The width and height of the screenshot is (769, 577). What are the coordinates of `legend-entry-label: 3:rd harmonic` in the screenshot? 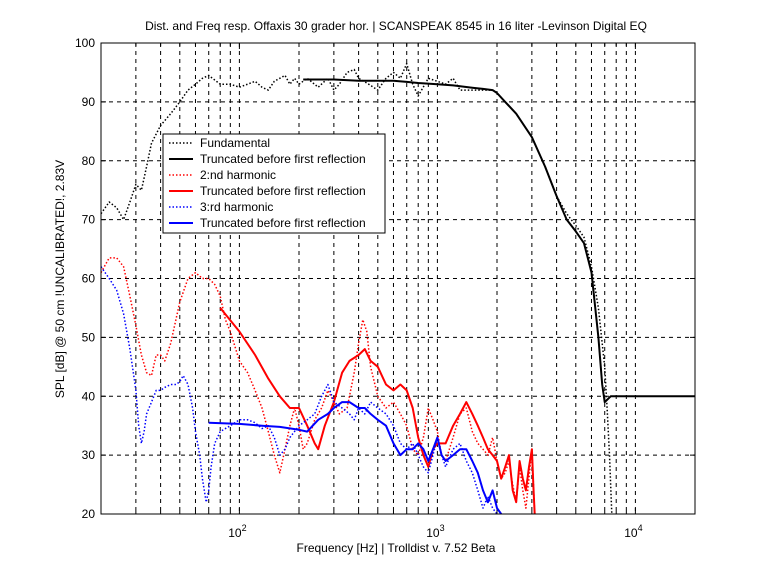 It's located at (236, 207).